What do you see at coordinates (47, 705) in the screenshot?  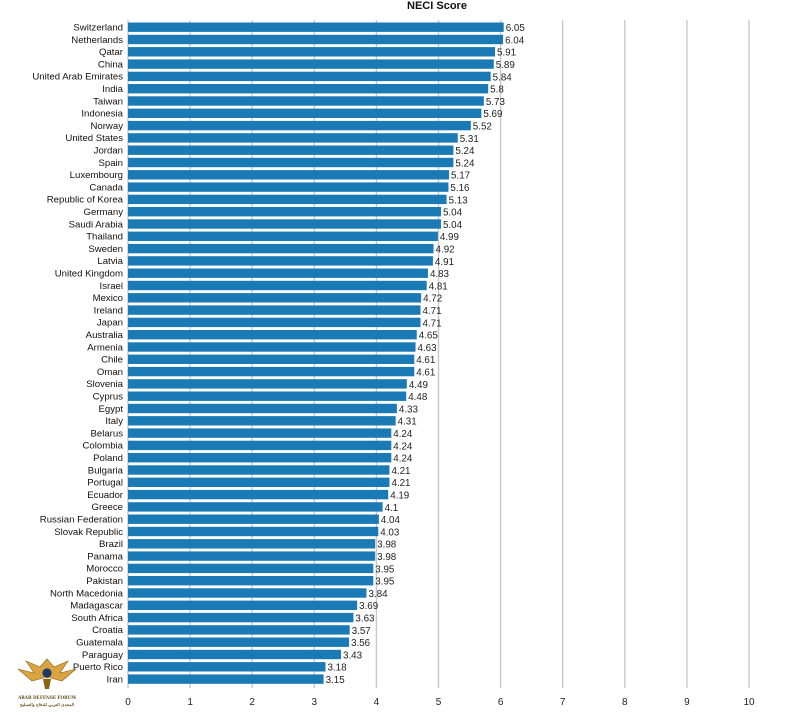 I see `watermark-line2: المنتدى العربي للدفاع والتسليح` at bounding box center [47, 705].